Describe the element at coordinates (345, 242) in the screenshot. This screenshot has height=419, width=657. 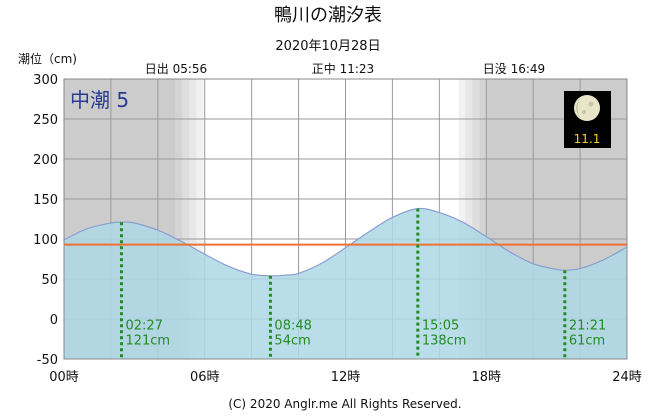
I see `tide-curve-line` at that location.